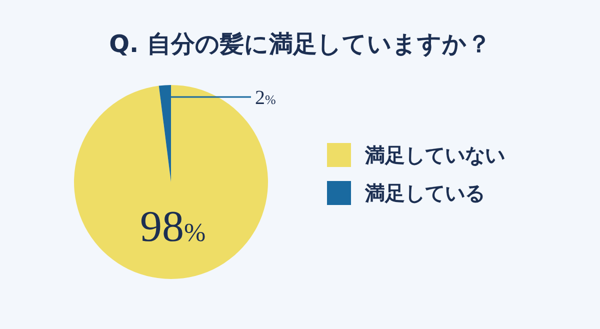 The image size is (600, 329). I want to click on legend-label: 満足している, so click(424, 193).